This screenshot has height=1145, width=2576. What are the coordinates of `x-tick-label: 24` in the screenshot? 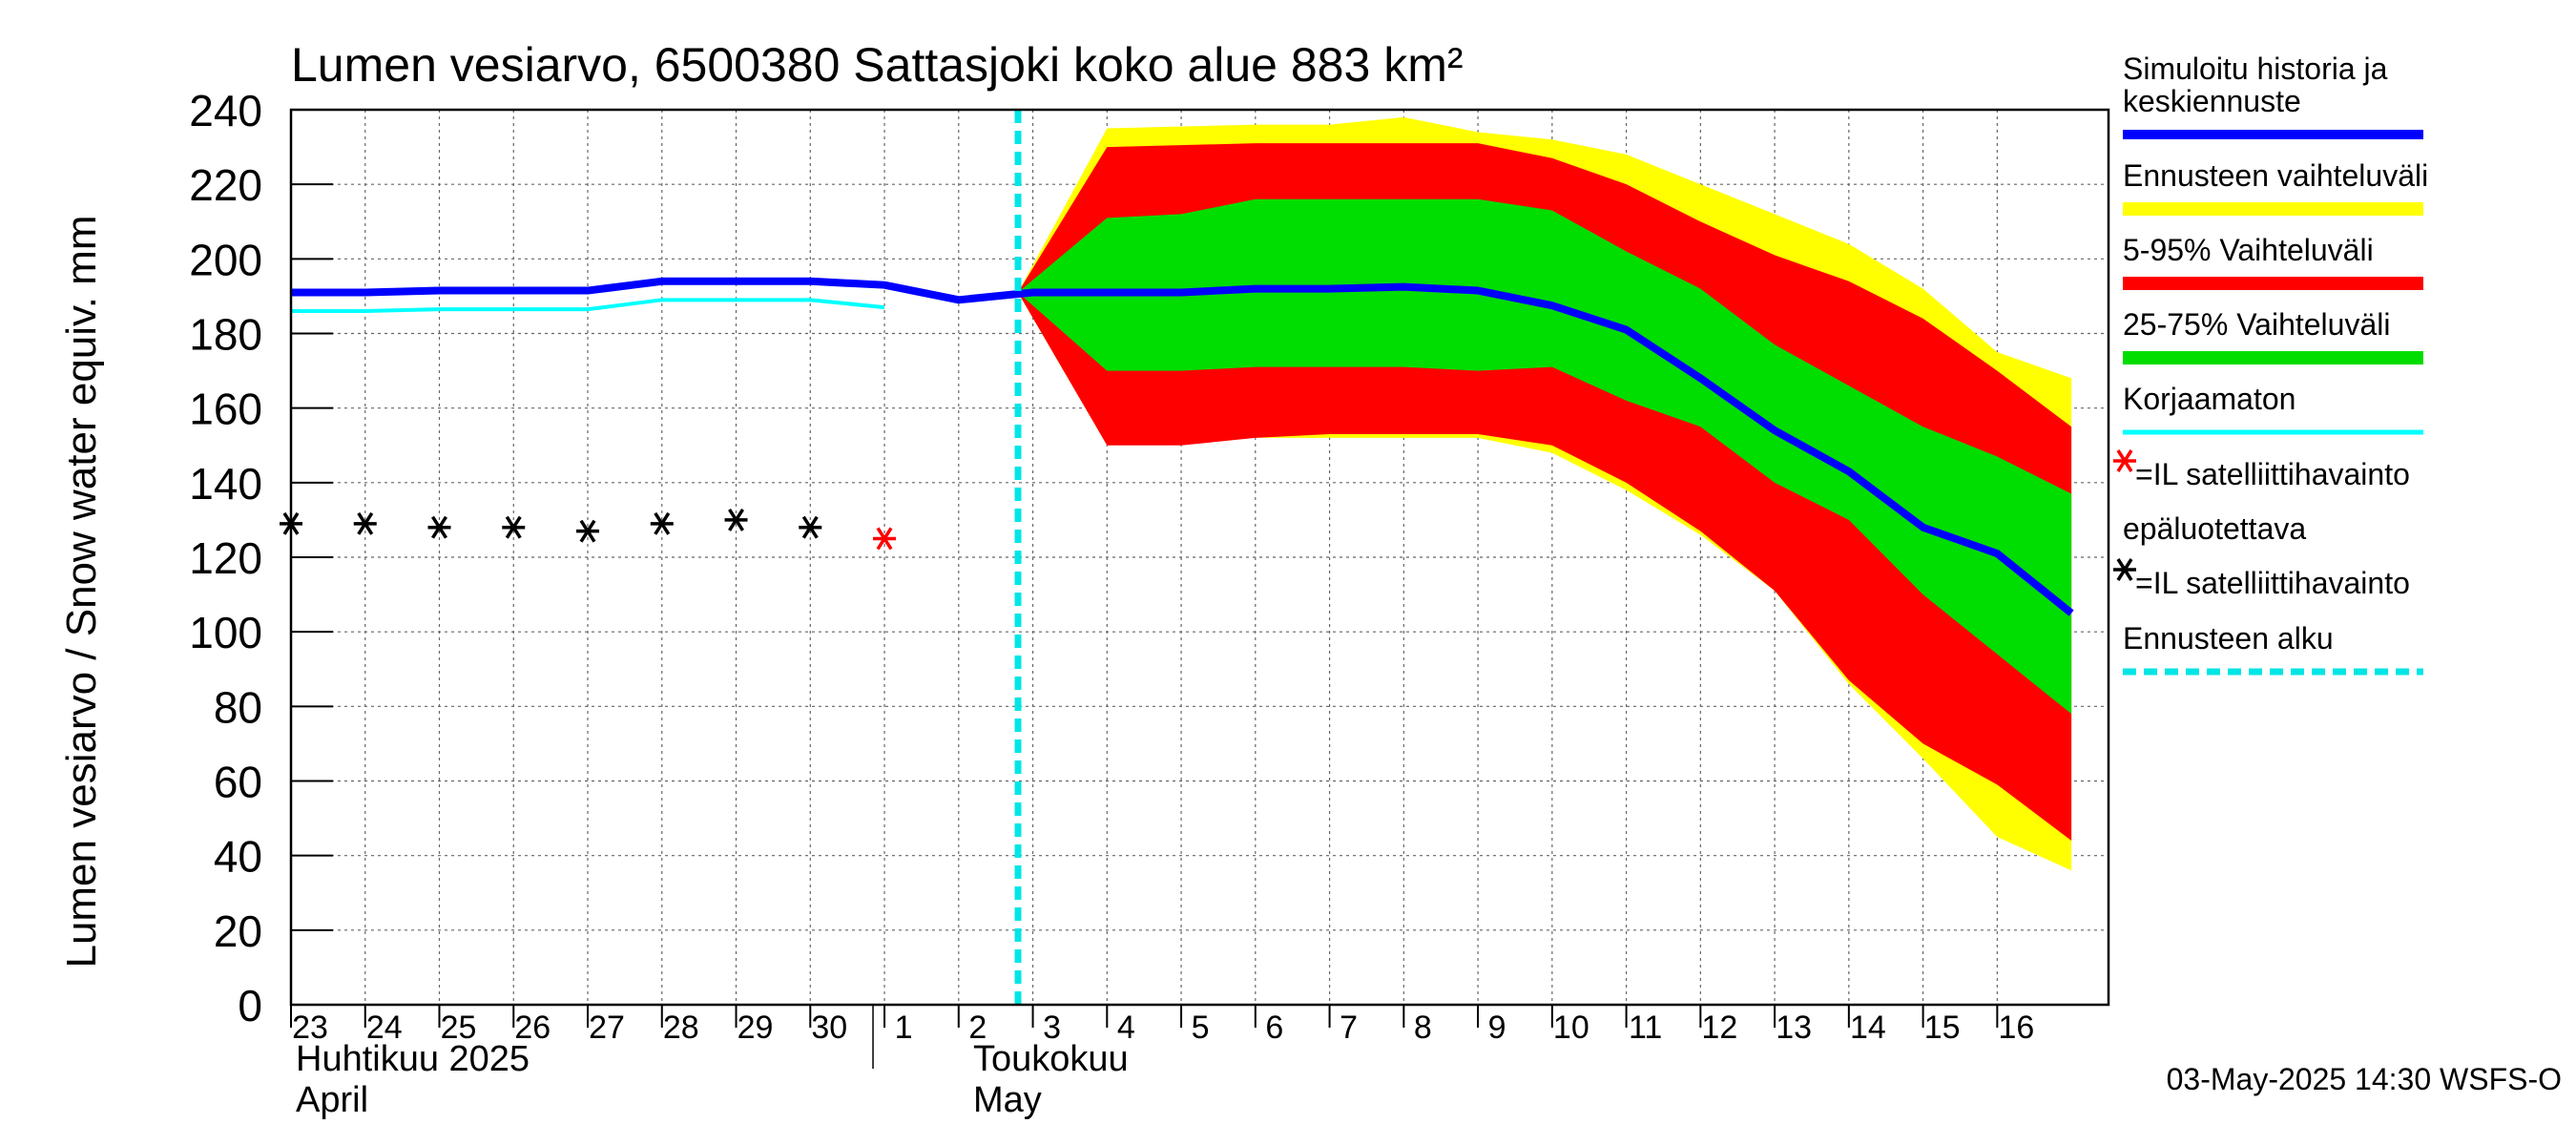 It's located at (384, 1028).